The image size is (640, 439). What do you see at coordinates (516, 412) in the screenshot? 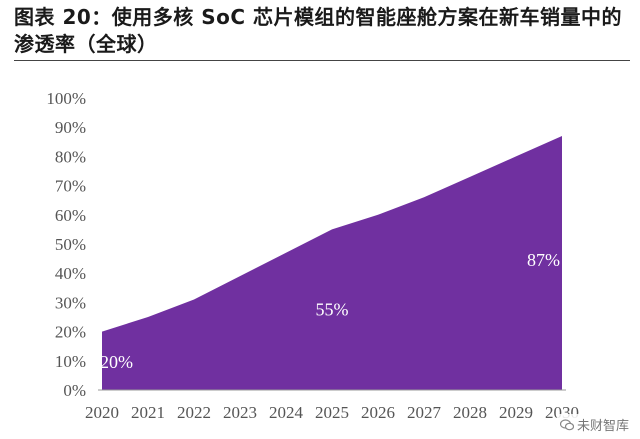
I see `x-tick-label: 2029` at bounding box center [516, 412].